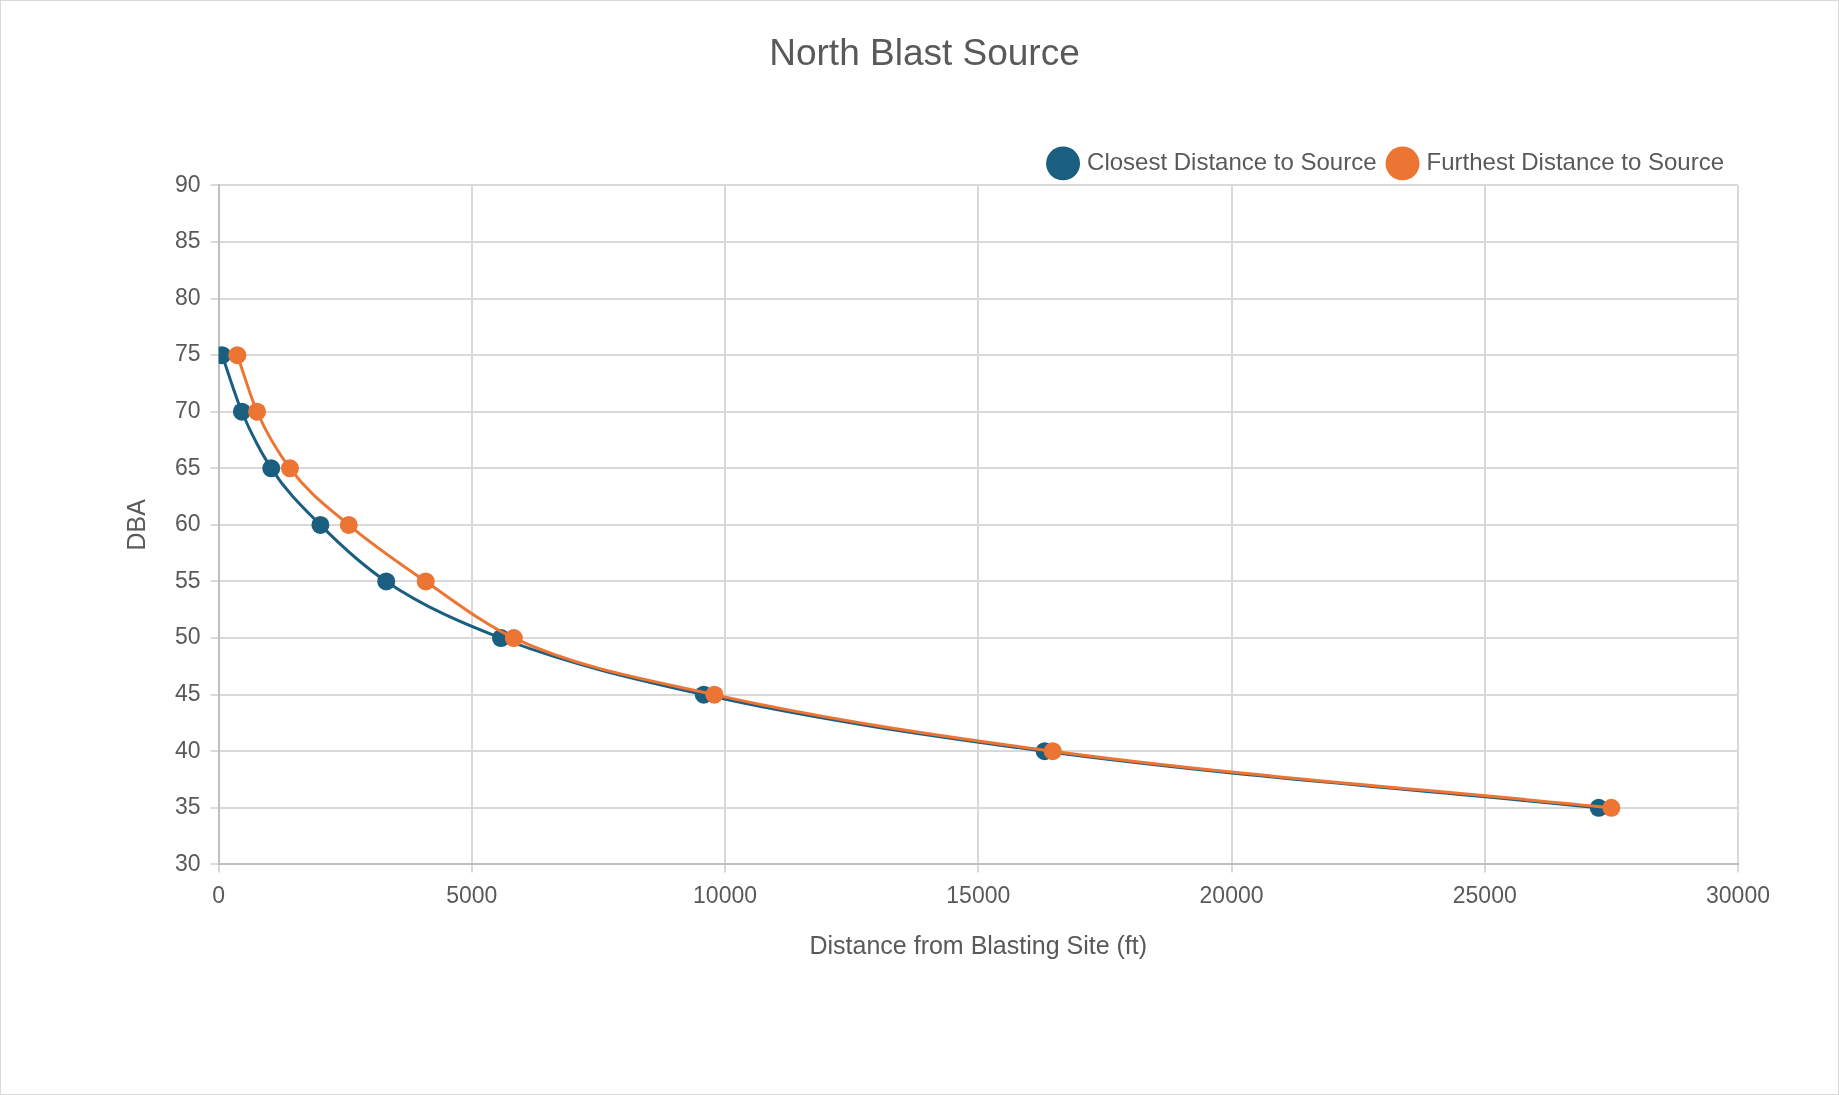  What do you see at coordinates (187, 523) in the screenshot?
I see `y-tick-label: 60` at bounding box center [187, 523].